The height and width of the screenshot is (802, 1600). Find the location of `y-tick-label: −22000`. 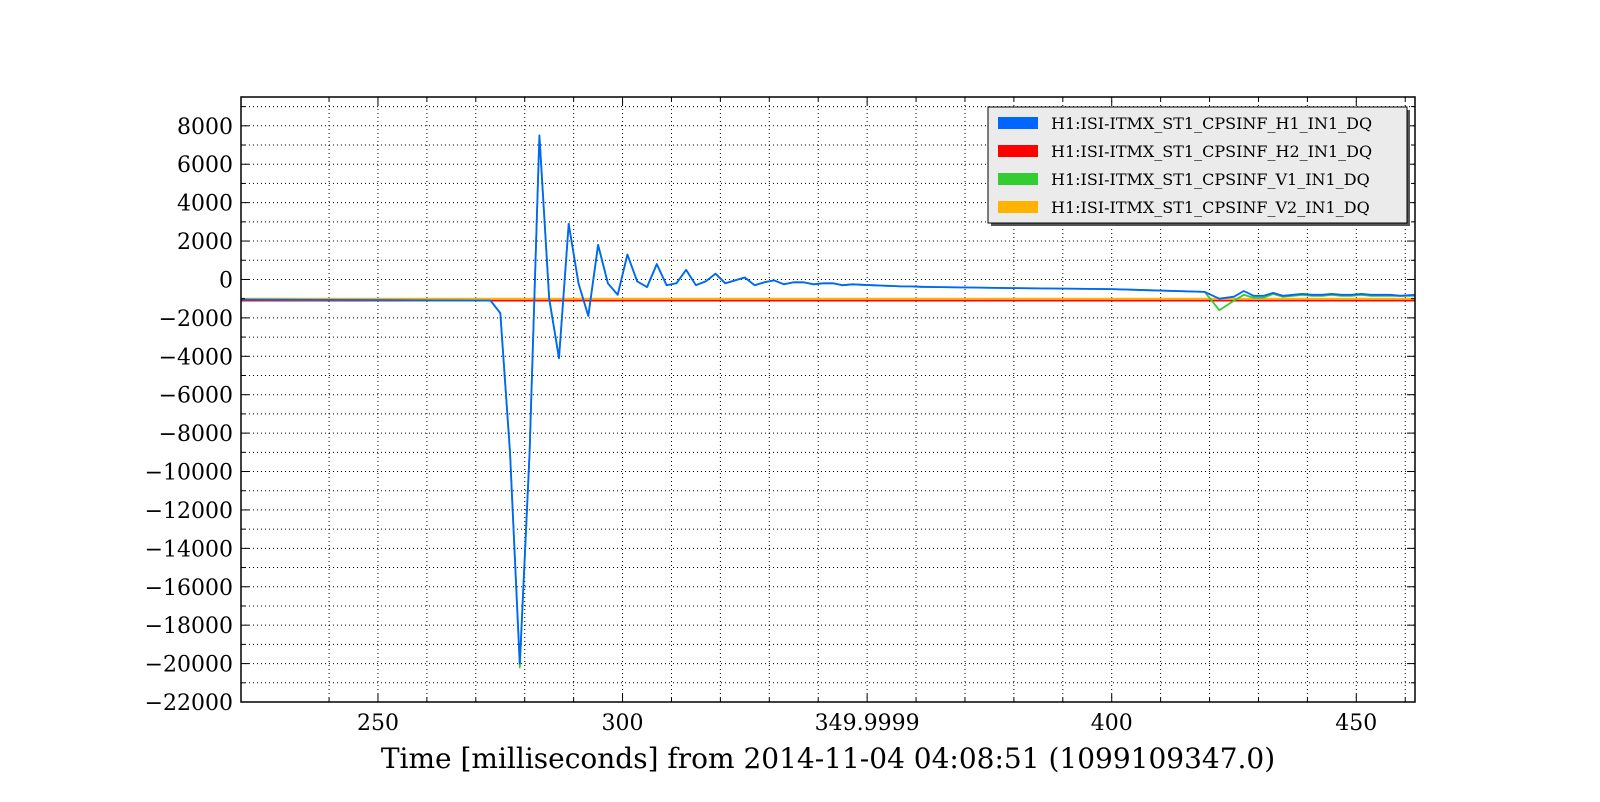

y-tick-label: −22000 is located at coordinates (189, 703).